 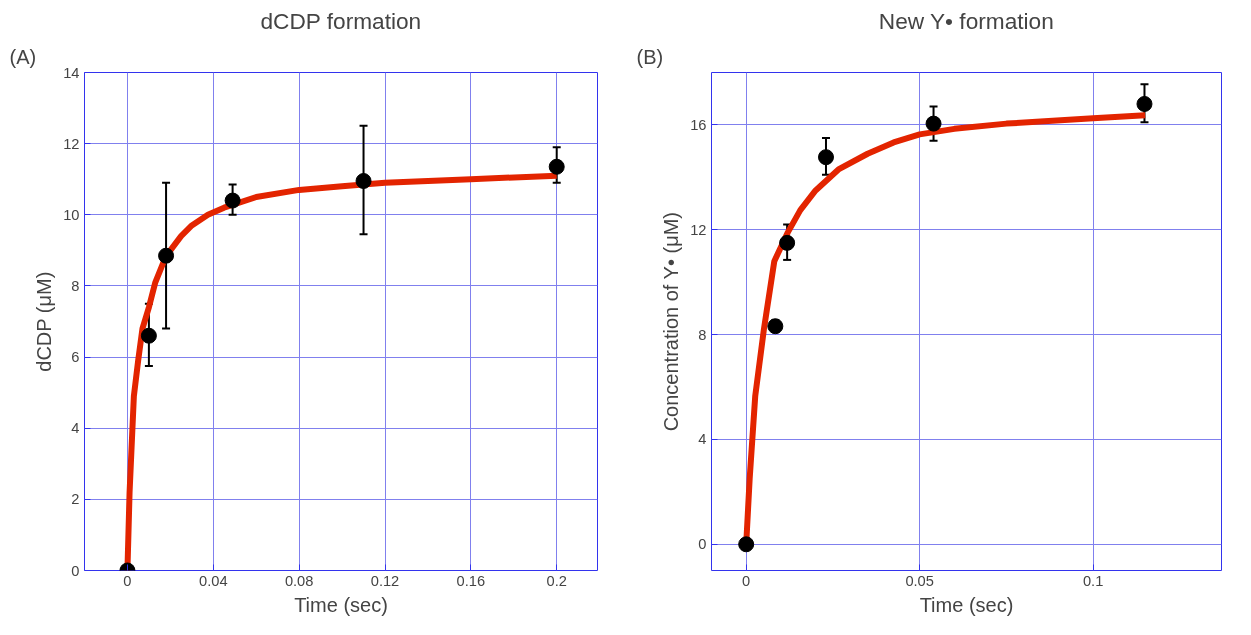 What do you see at coordinates (71, 214) in the screenshot?
I see `y-tick-label: 10` at bounding box center [71, 214].